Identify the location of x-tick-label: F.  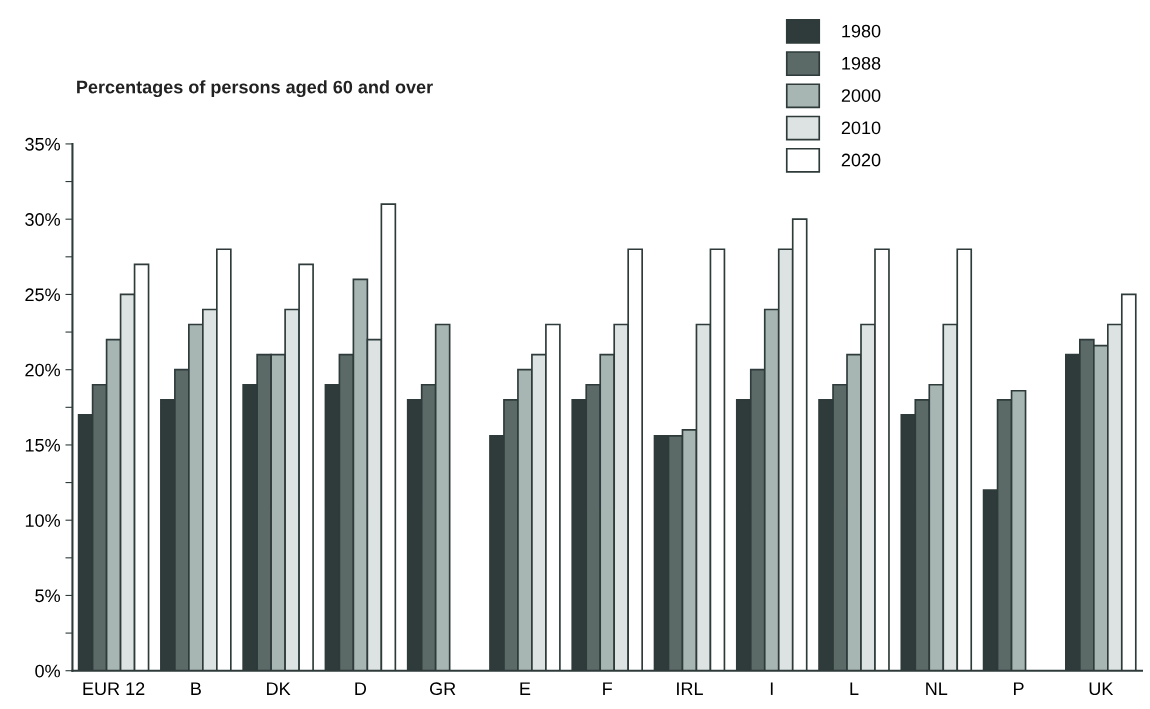
(607, 688).